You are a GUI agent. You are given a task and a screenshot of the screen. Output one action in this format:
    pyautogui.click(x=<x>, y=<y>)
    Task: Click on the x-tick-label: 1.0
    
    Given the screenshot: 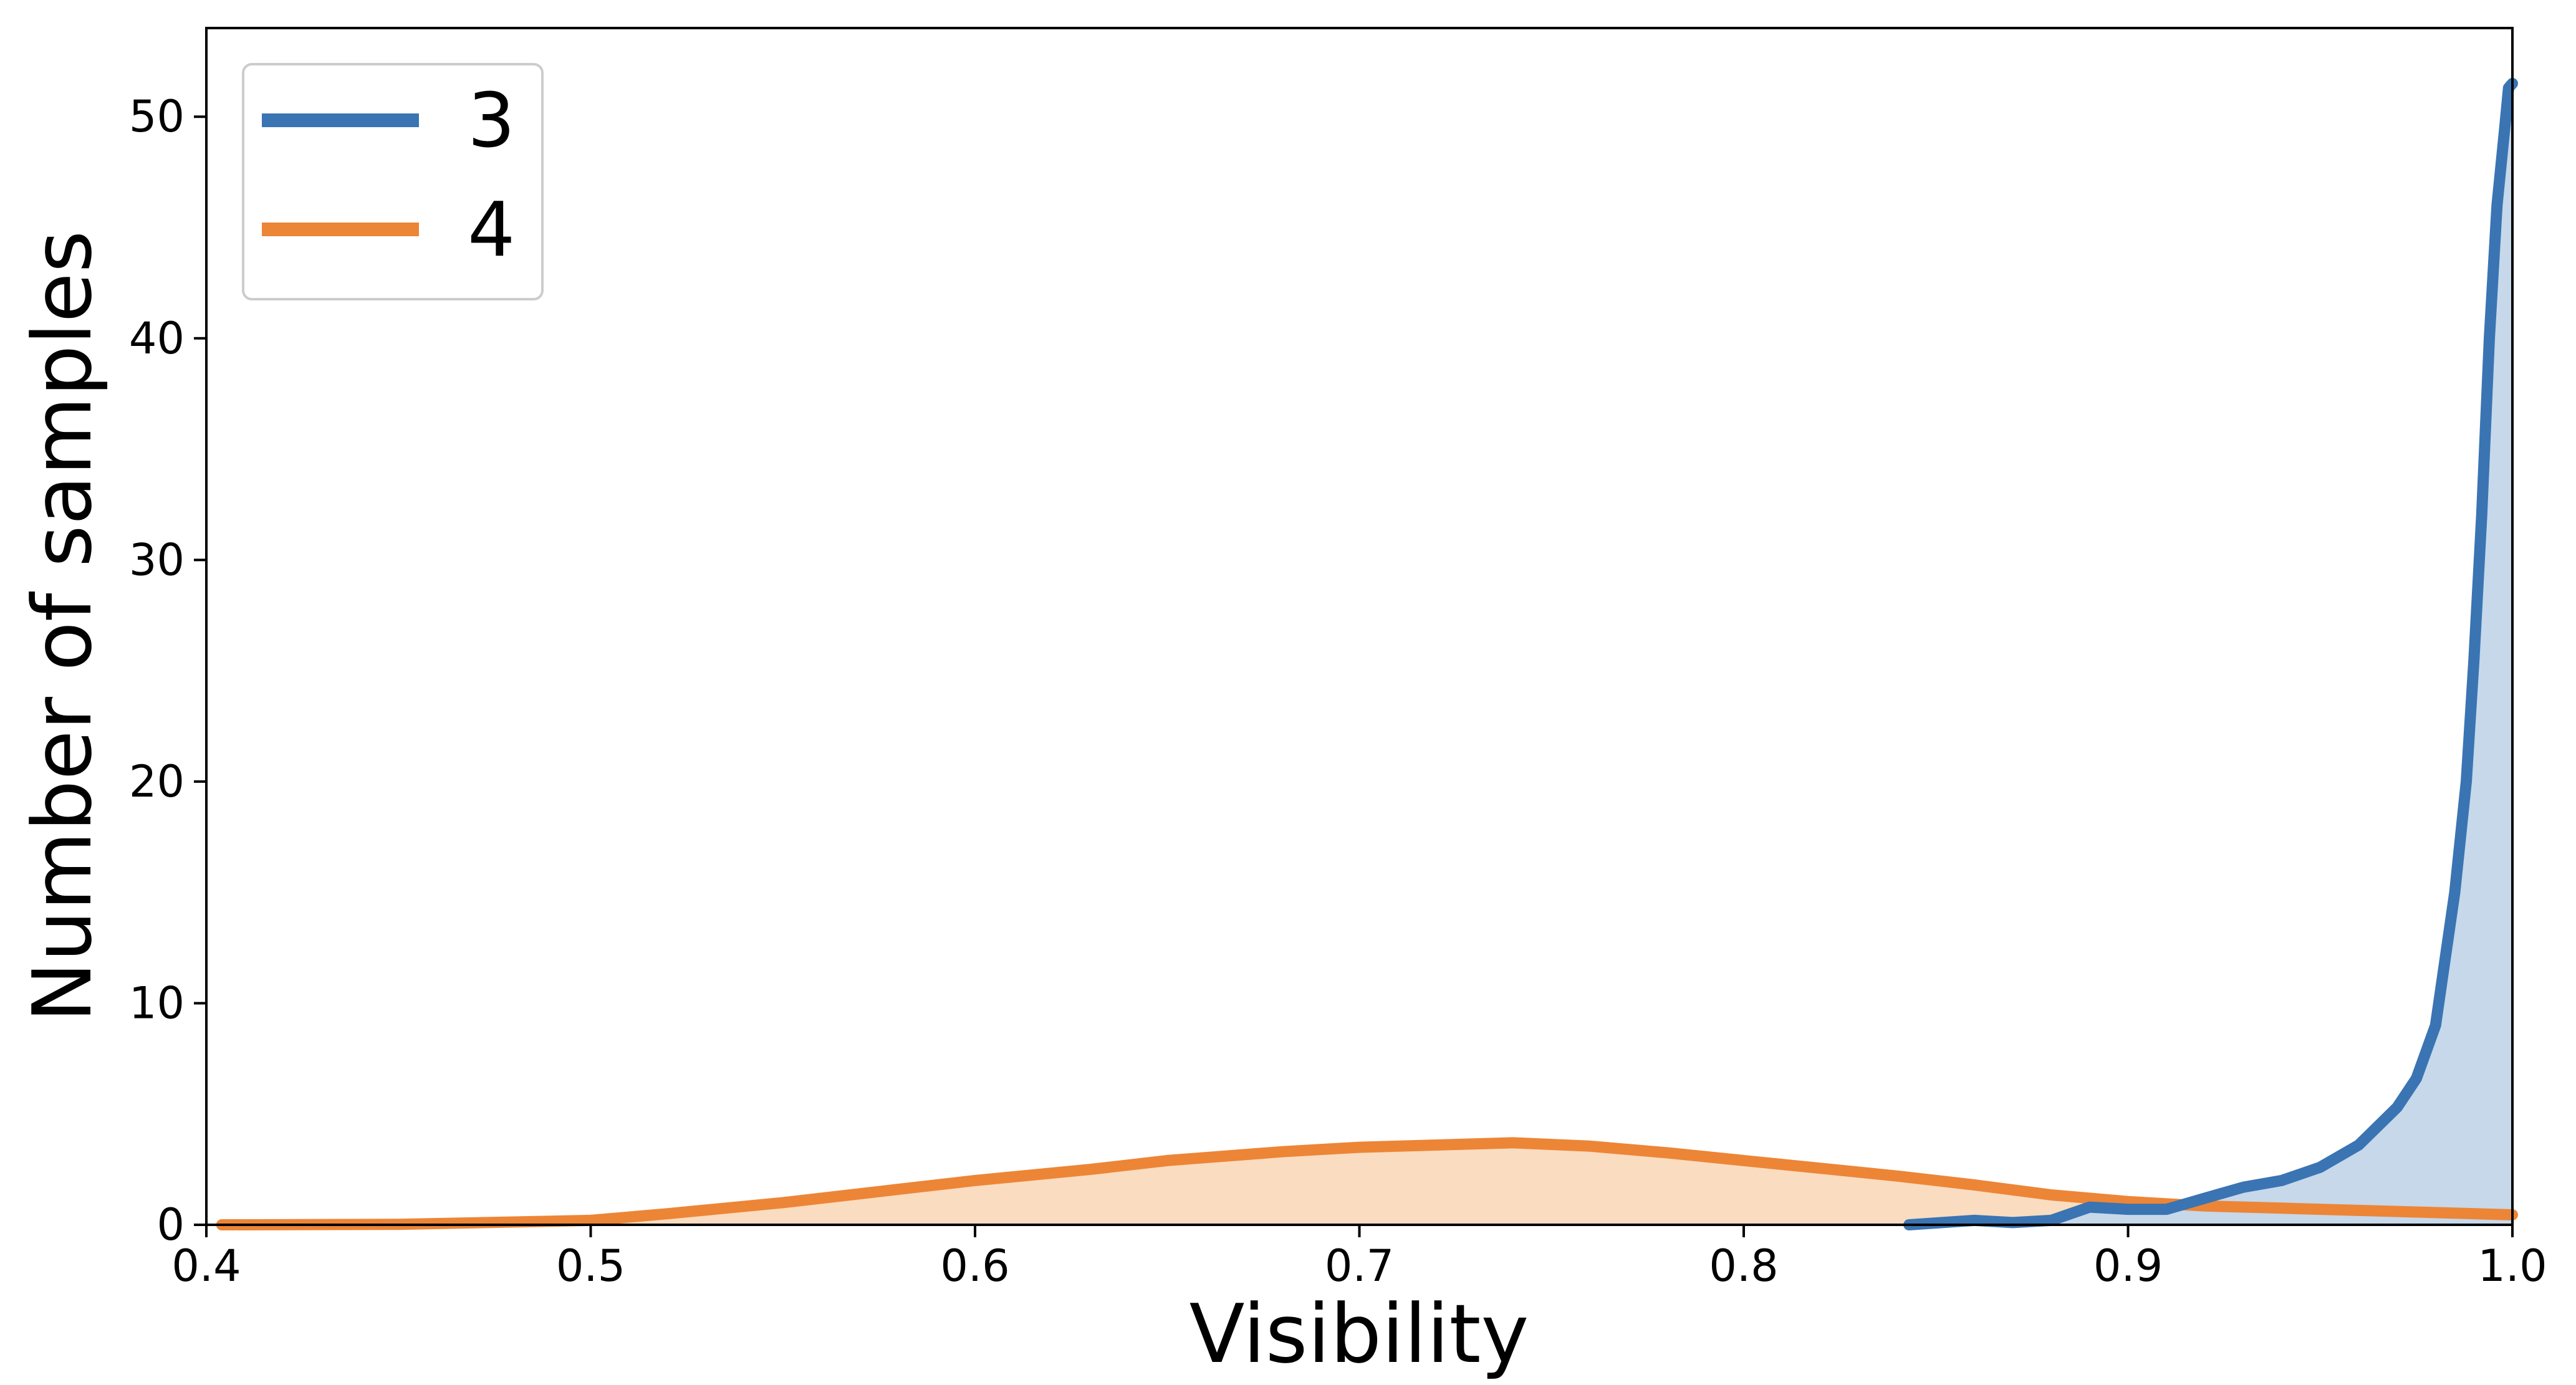 What is the action you would take?
    pyautogui.click(x=2512, y=1266)
    